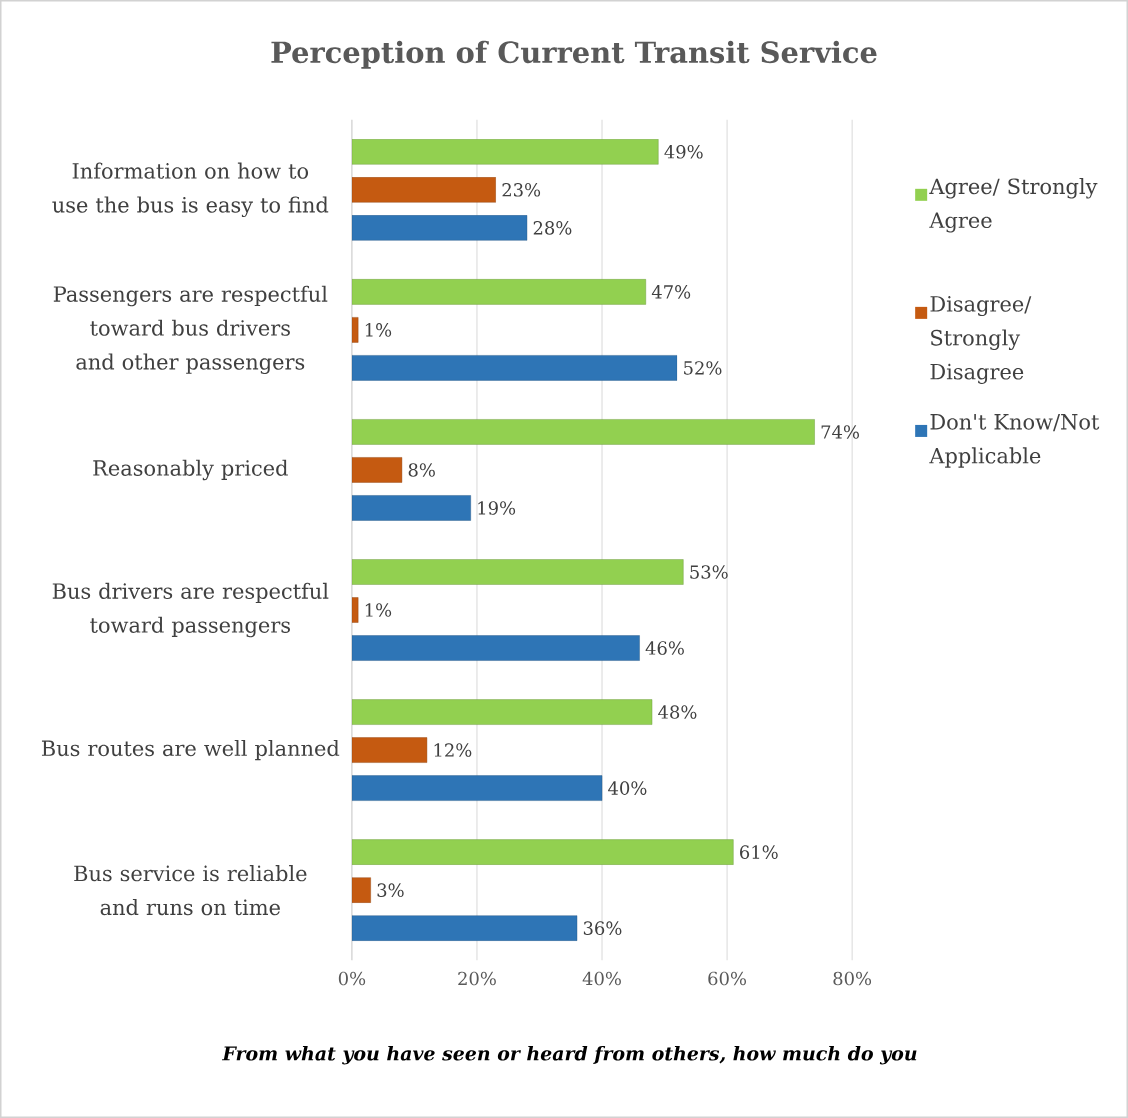  I want to click on data-label: 48%, so click(677, 712).